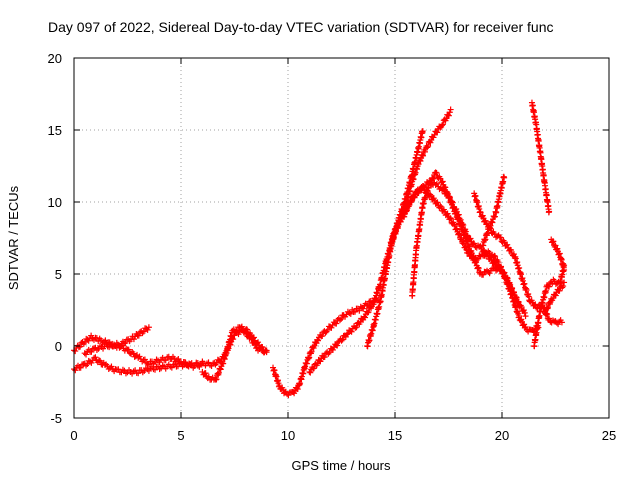 Image resolution: width=640 pixels, height=480 pixels. I want to click on y-tick-label: 0, so click(58, 346).